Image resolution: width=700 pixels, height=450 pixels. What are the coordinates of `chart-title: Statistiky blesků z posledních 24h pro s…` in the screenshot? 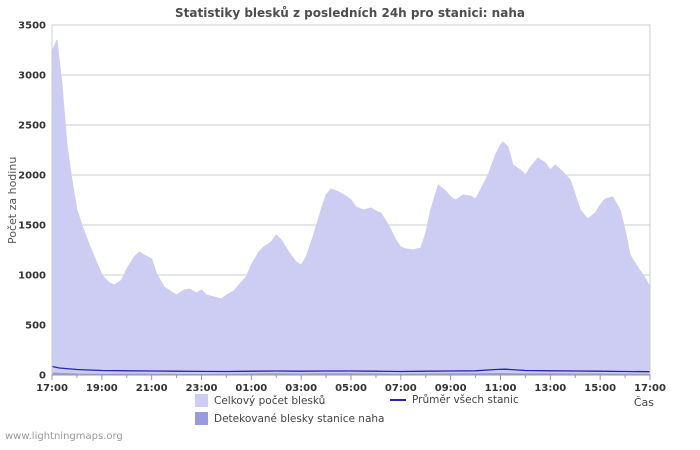 It's located at (350, 13).